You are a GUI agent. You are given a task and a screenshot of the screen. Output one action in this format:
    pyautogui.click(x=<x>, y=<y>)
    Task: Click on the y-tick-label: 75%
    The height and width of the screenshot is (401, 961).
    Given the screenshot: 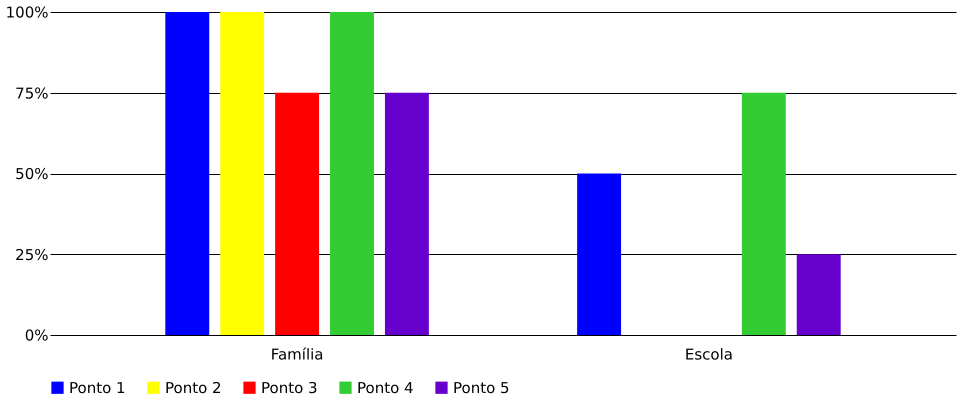 What is the action you would take?
    pyautogui.click(x=31, y=93)
    